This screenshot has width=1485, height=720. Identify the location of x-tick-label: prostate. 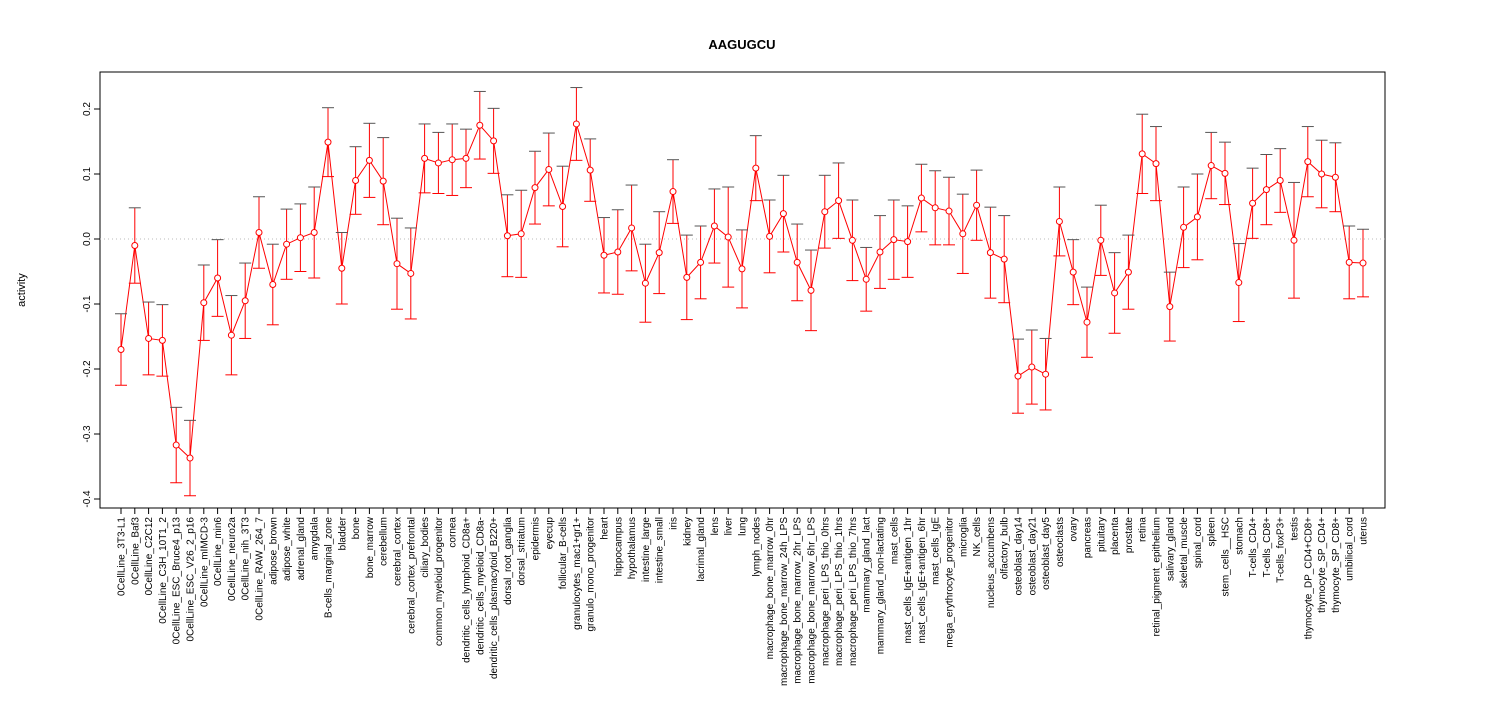
(1129, 535).